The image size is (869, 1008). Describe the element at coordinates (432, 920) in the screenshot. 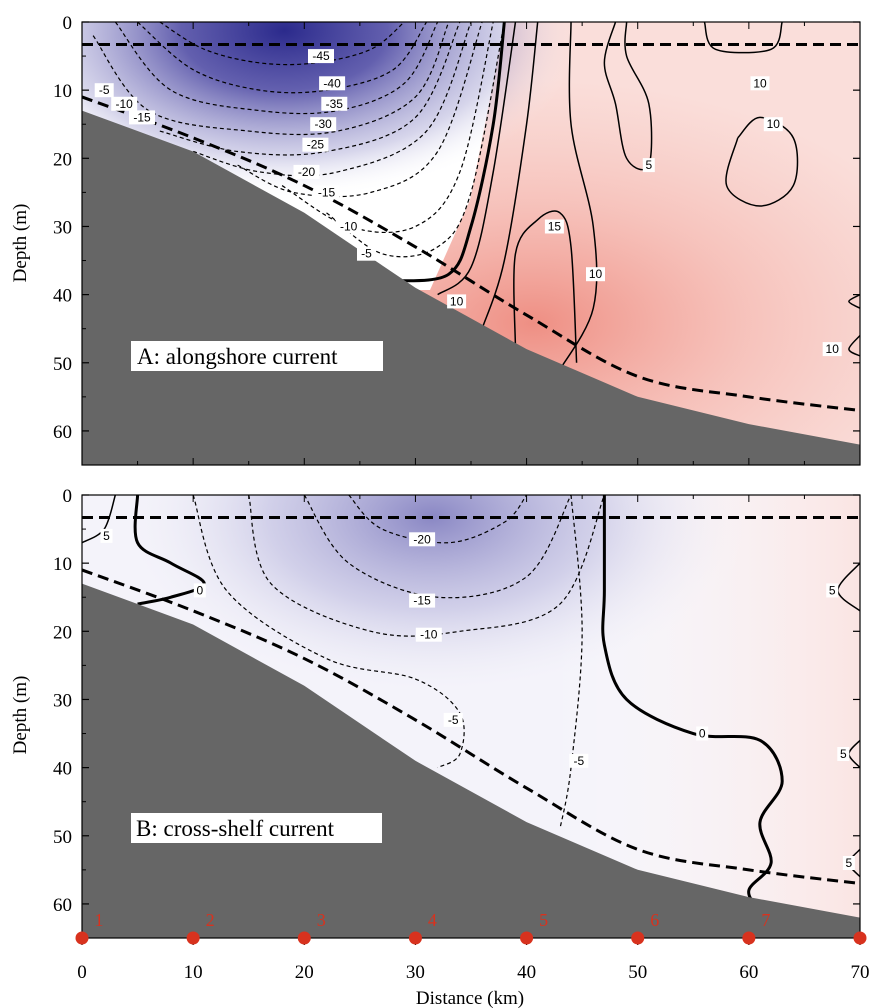

I see `station-label: 4` at that location.